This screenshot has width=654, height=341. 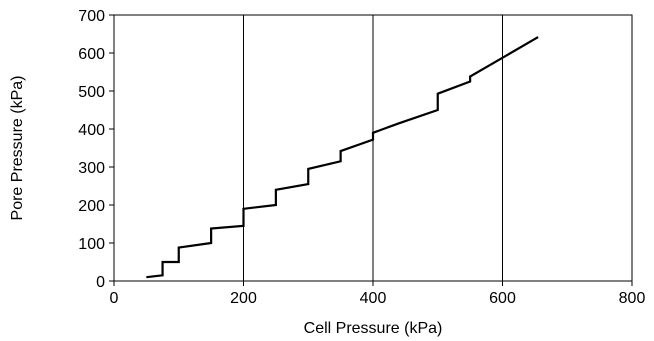 What do you see at coordinates (91, 149) in the screenshot?
I see `y-tick-labels: 0 100 200 300 400 500 600 700` at bounding box center [91, 149].